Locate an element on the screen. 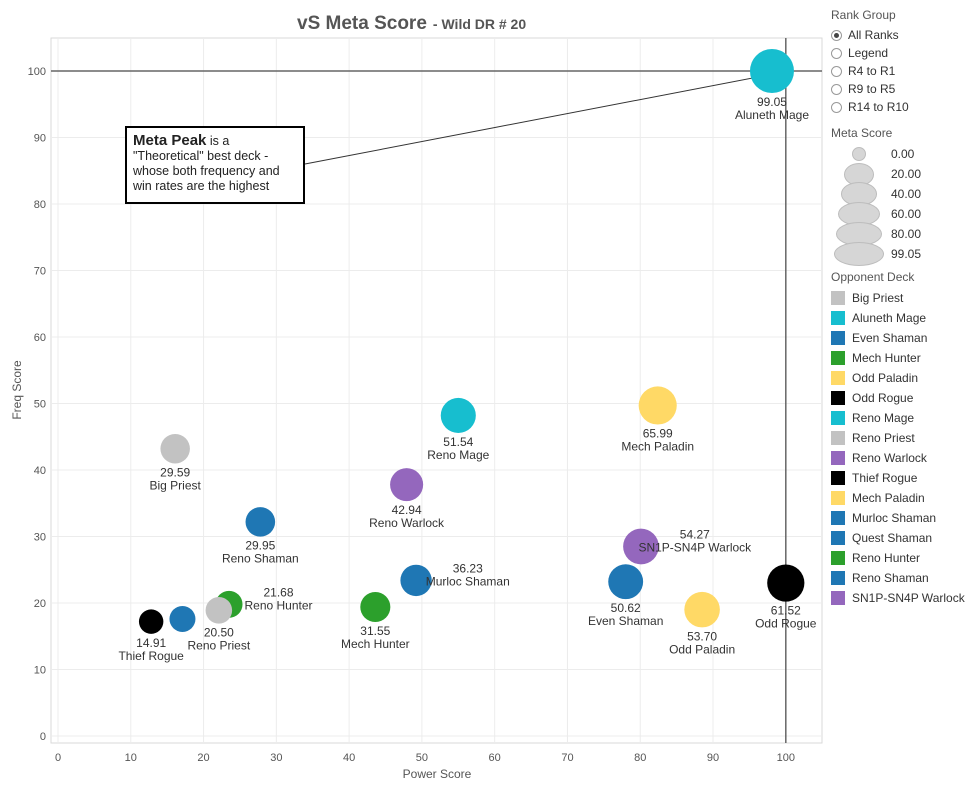  y-tick-label: 80 is located at coordinates (40, 205).